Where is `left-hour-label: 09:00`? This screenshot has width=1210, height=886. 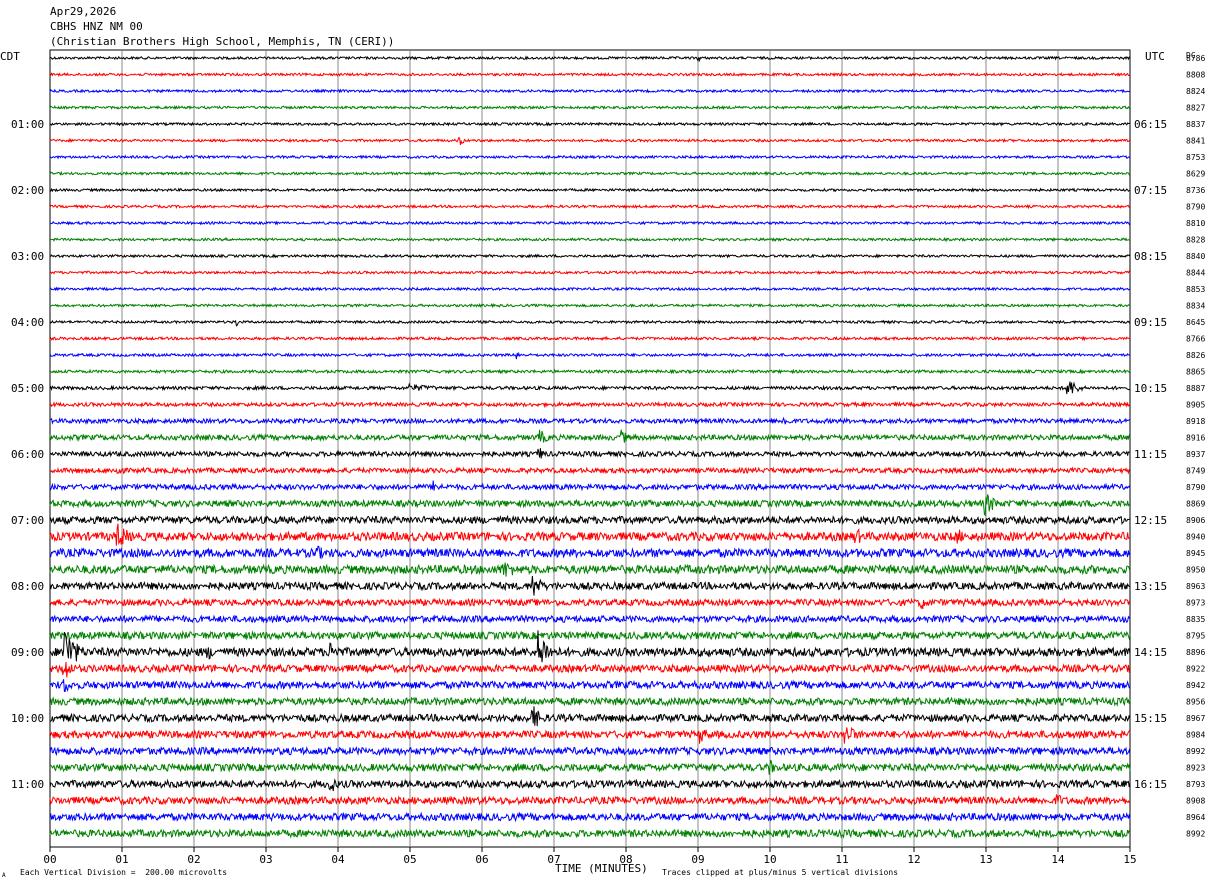
left-hour-label: 09:00 is located at coordinates (27, 652).